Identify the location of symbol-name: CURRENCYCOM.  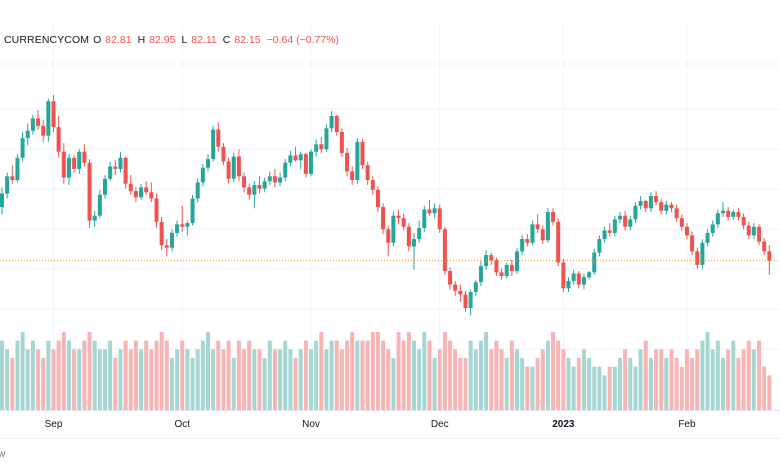
(47, 40).